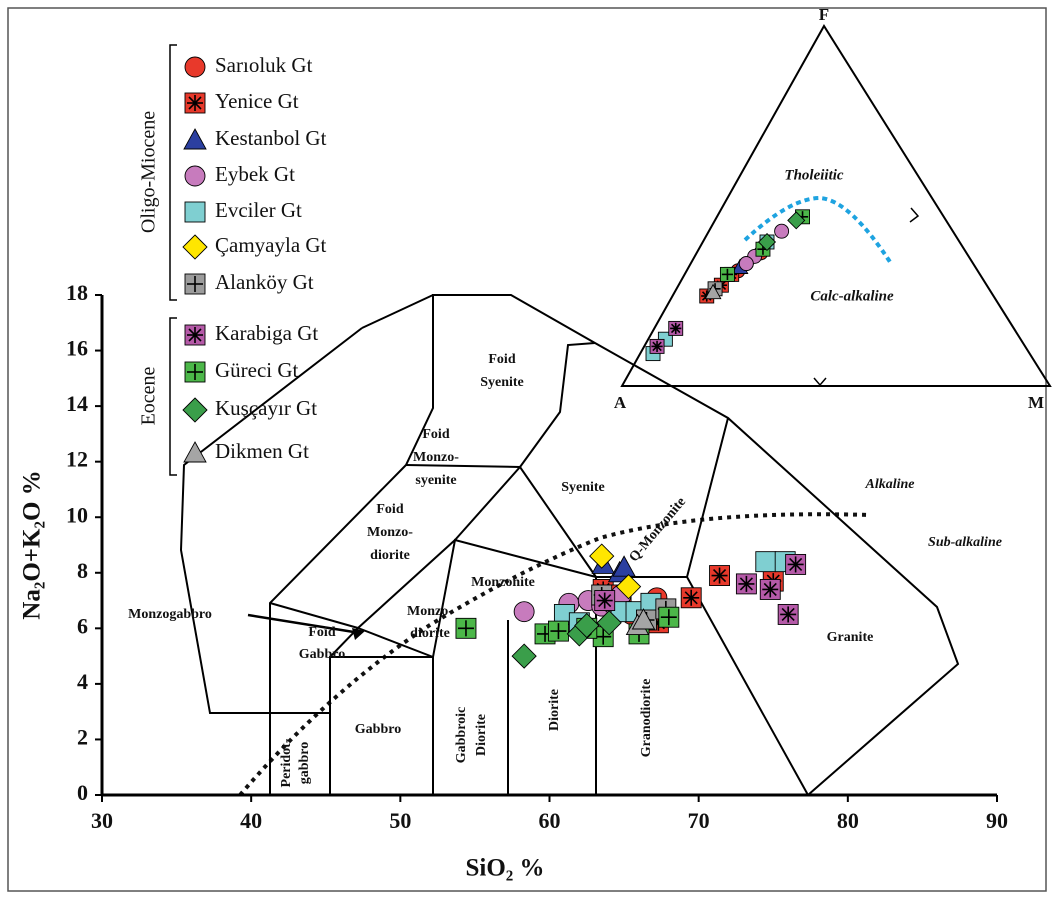 Image resolution: width=1054 pixels, height=899 pixels. I want to click on legend-label: Kuşçayır Gt, so click(266, 408).